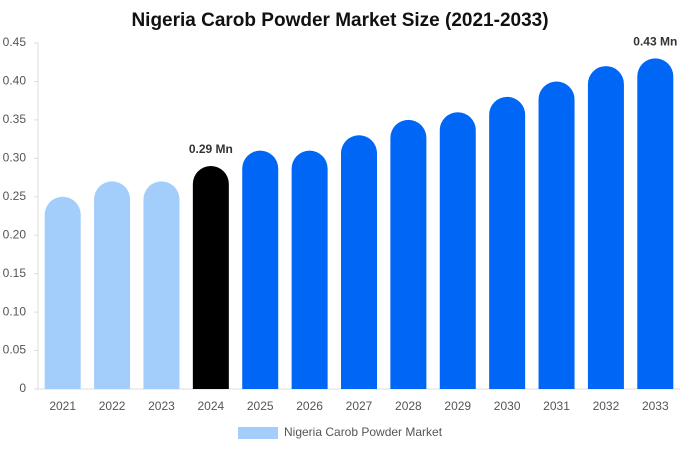 The image size is (680, 450). What do you see at coordinates (15, 234) in the screenshot?
I see `y-tick-label: 0.20` at bounding box center [15, 234].